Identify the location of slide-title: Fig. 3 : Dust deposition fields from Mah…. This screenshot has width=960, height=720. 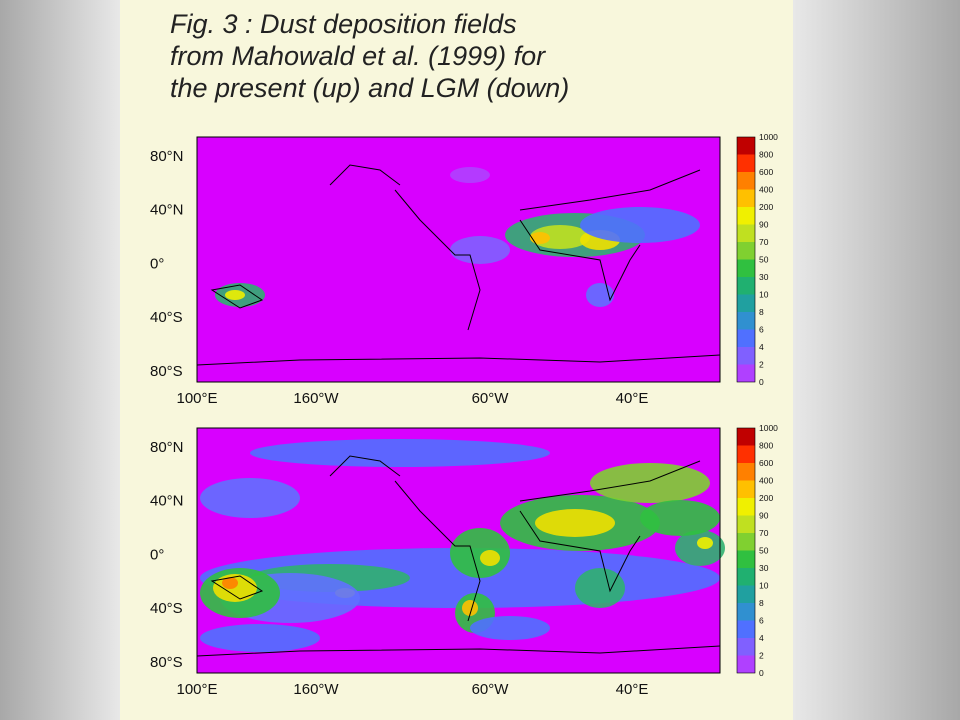
(369, 56).